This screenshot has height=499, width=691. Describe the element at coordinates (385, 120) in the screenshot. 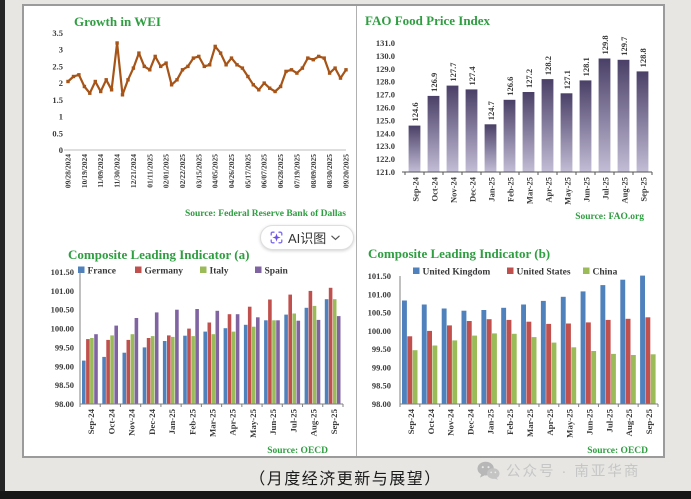

I see `y-tick-label: 125.0` at that location.